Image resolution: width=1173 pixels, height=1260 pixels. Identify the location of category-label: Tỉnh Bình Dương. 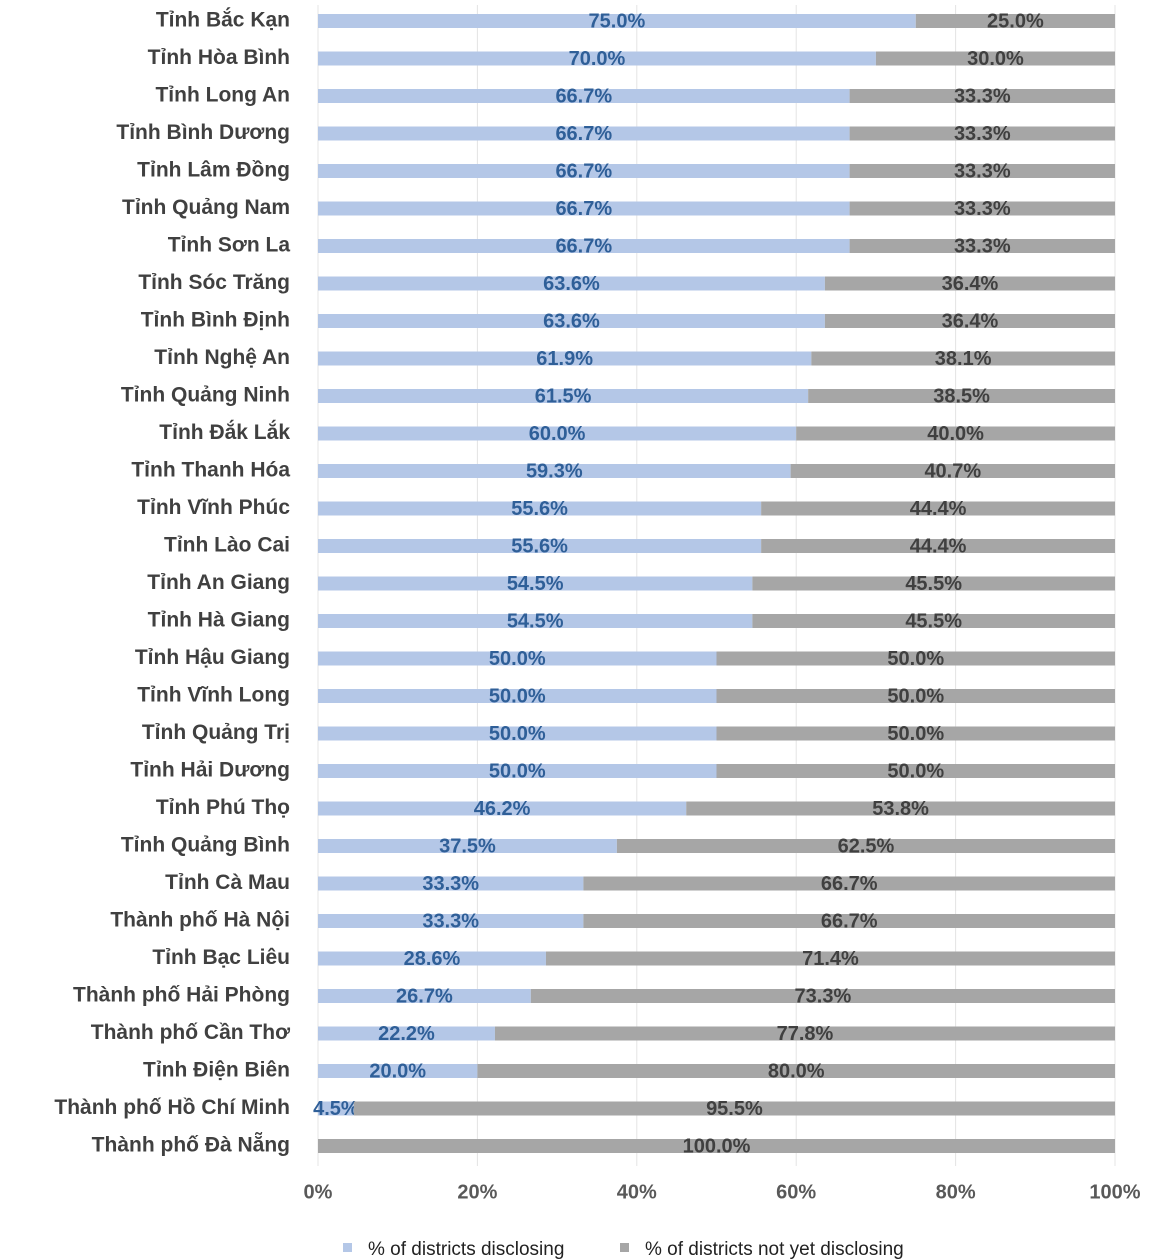
(203, 132).